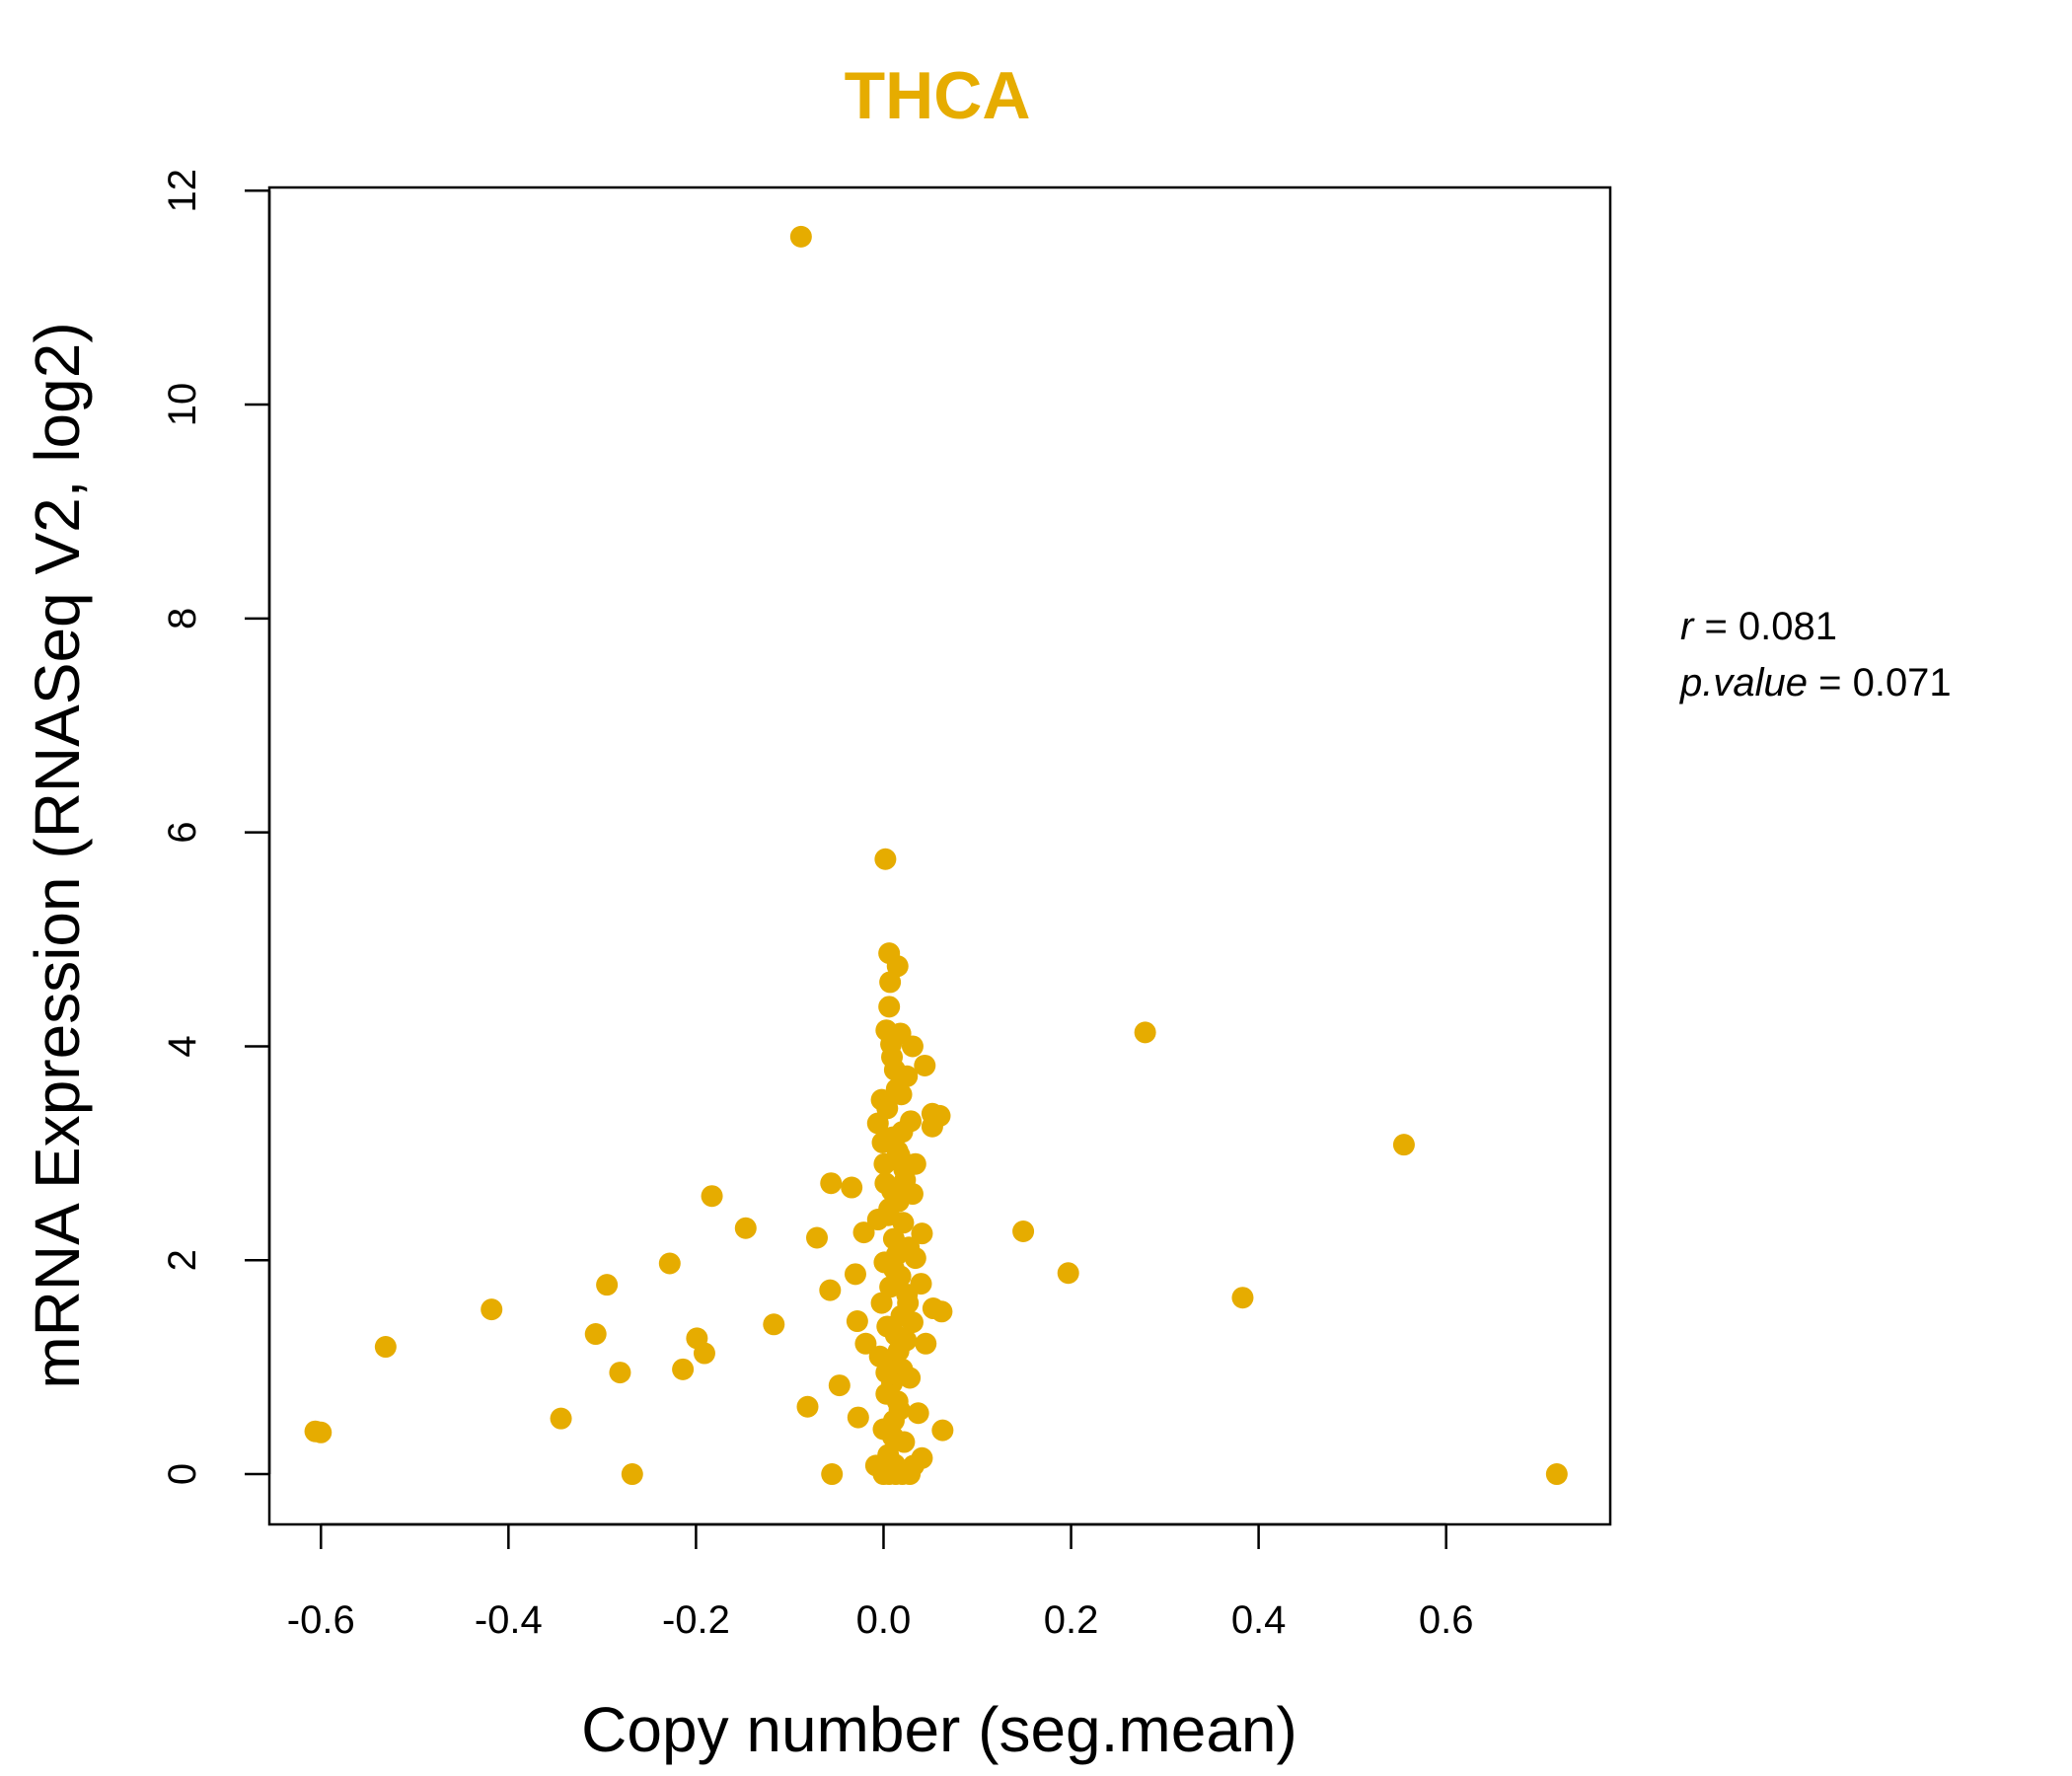 The height and width of the screenshot is (1776, 2072). I want to click on x-axis: -0.6 -0.4 -0.2 0.0 0.2 0.4 0.6, so click(881, 1582).